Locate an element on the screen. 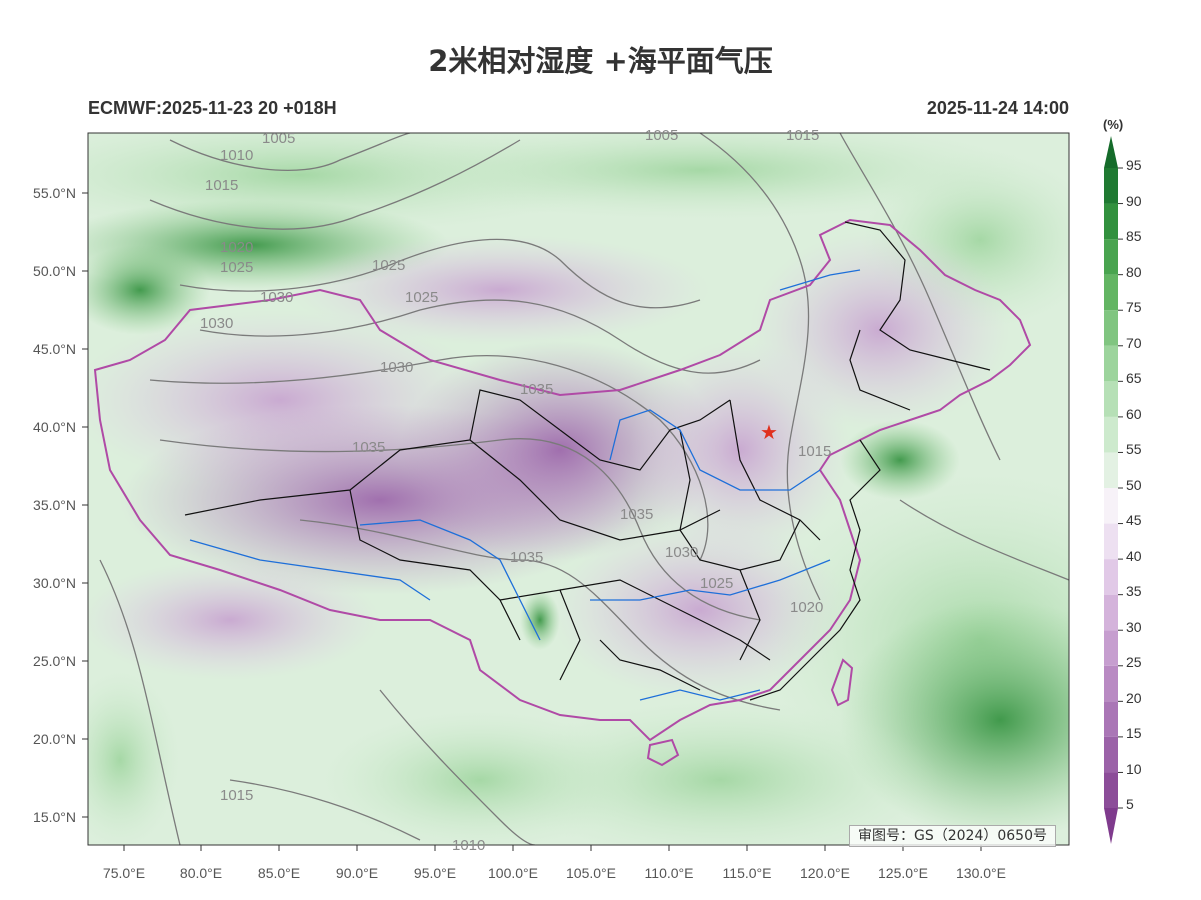  colorbar-arrow-top is located at coordinates (1111, 152).